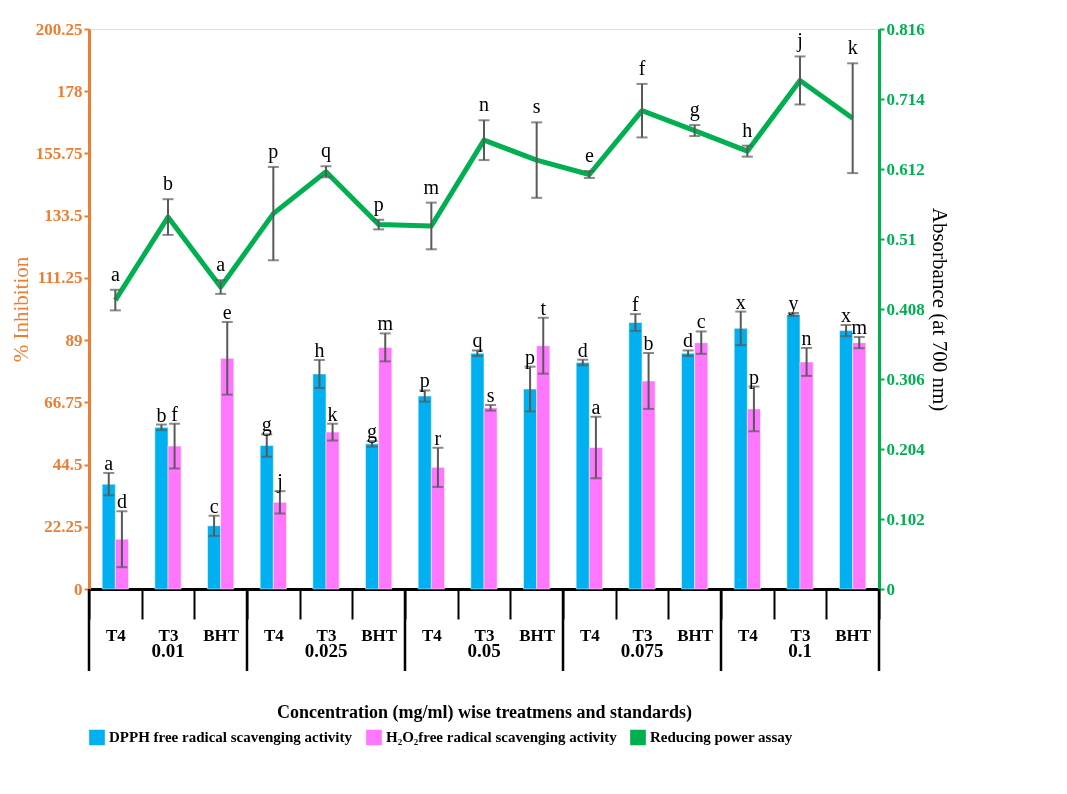 Image resolution: width=1067 pixels, height=794 pixels. Describe the element at coordinates (484, 712) in the screenshot. I see `x-axis-title: Concentration (mg/ml) wise treatmens and standards)` at that location.